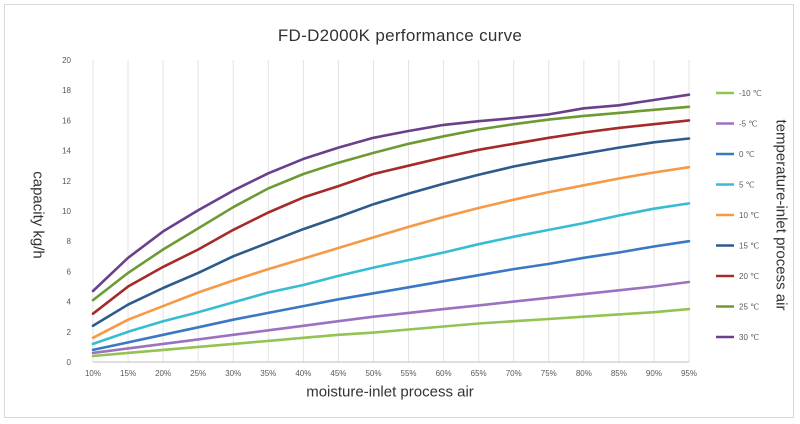  I want to click on y-tick-label: 16, so click(66, 120).